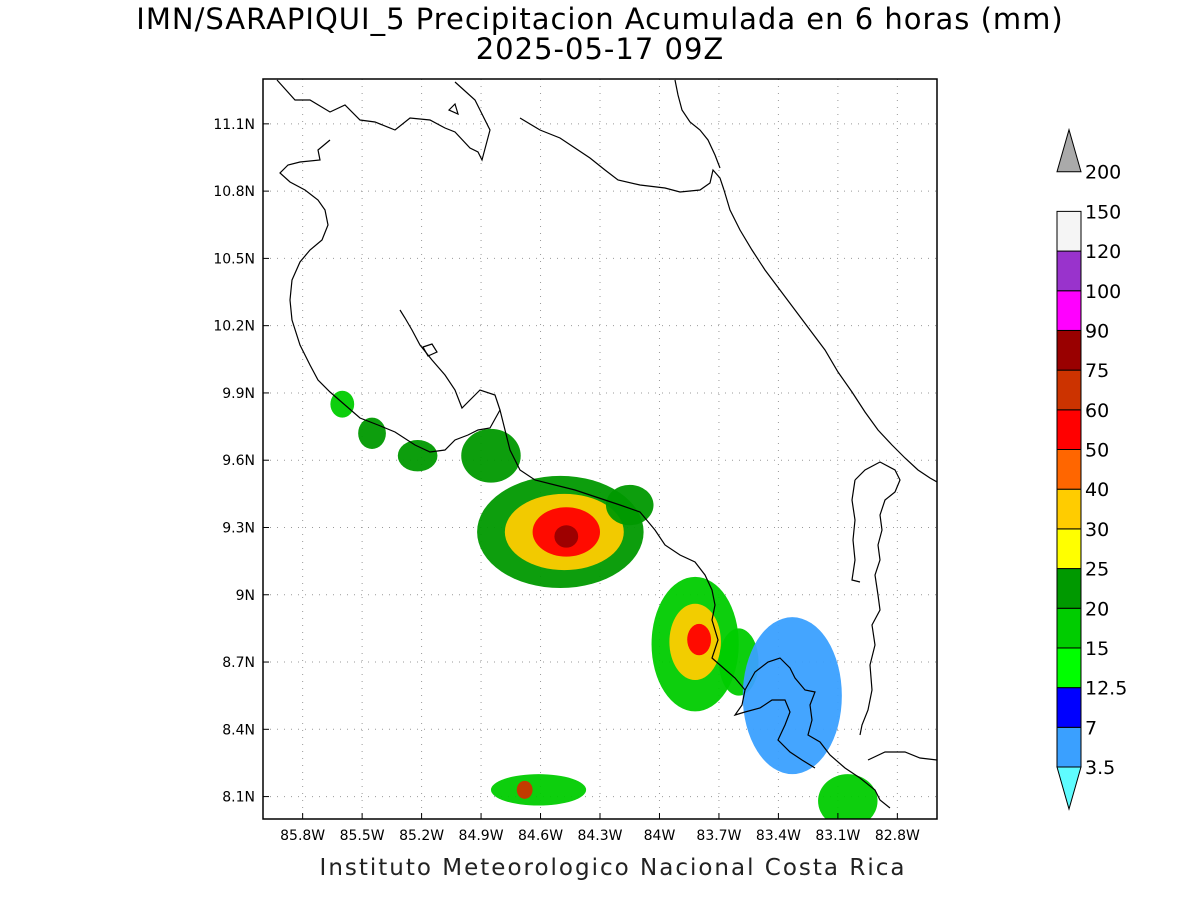 Image resolution: width=1200 pixels, height=900 pixels. I want to click on lat-tick-label: 10.2N, so click(234, 327).